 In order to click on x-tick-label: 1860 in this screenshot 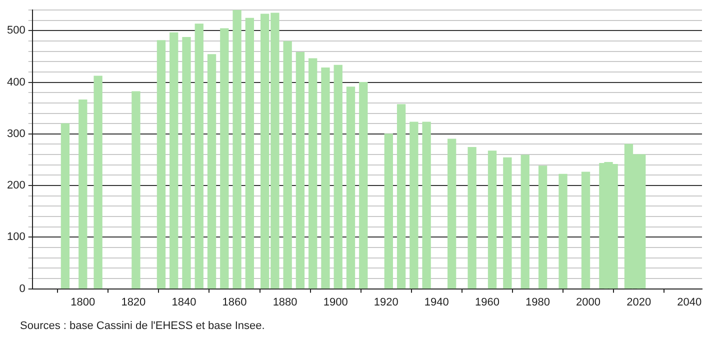, I will do `click(234, 302)`.